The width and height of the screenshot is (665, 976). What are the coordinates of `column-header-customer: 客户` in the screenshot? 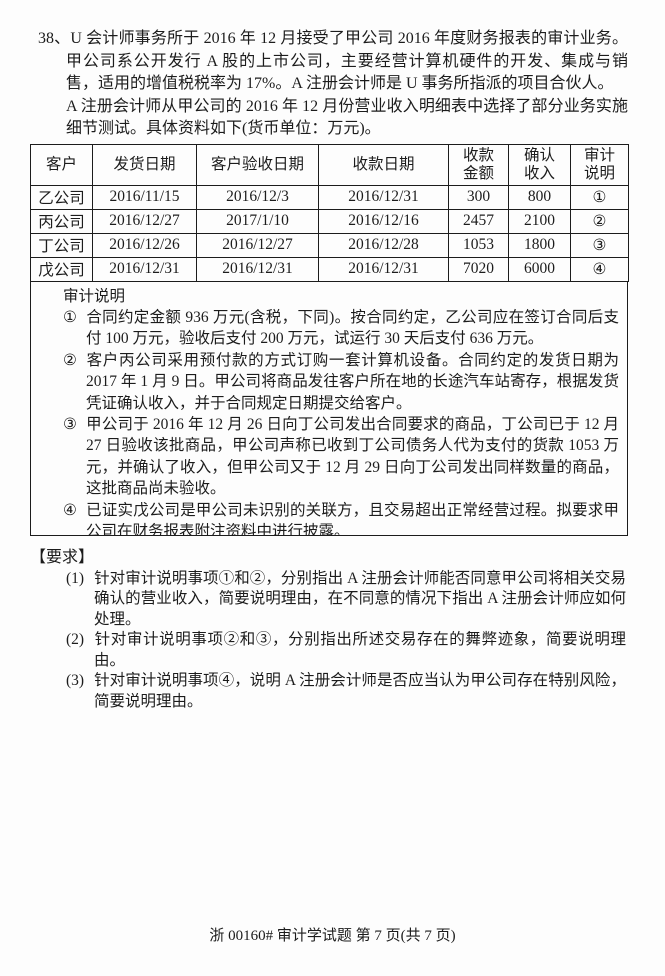 It's located at (61, 164).